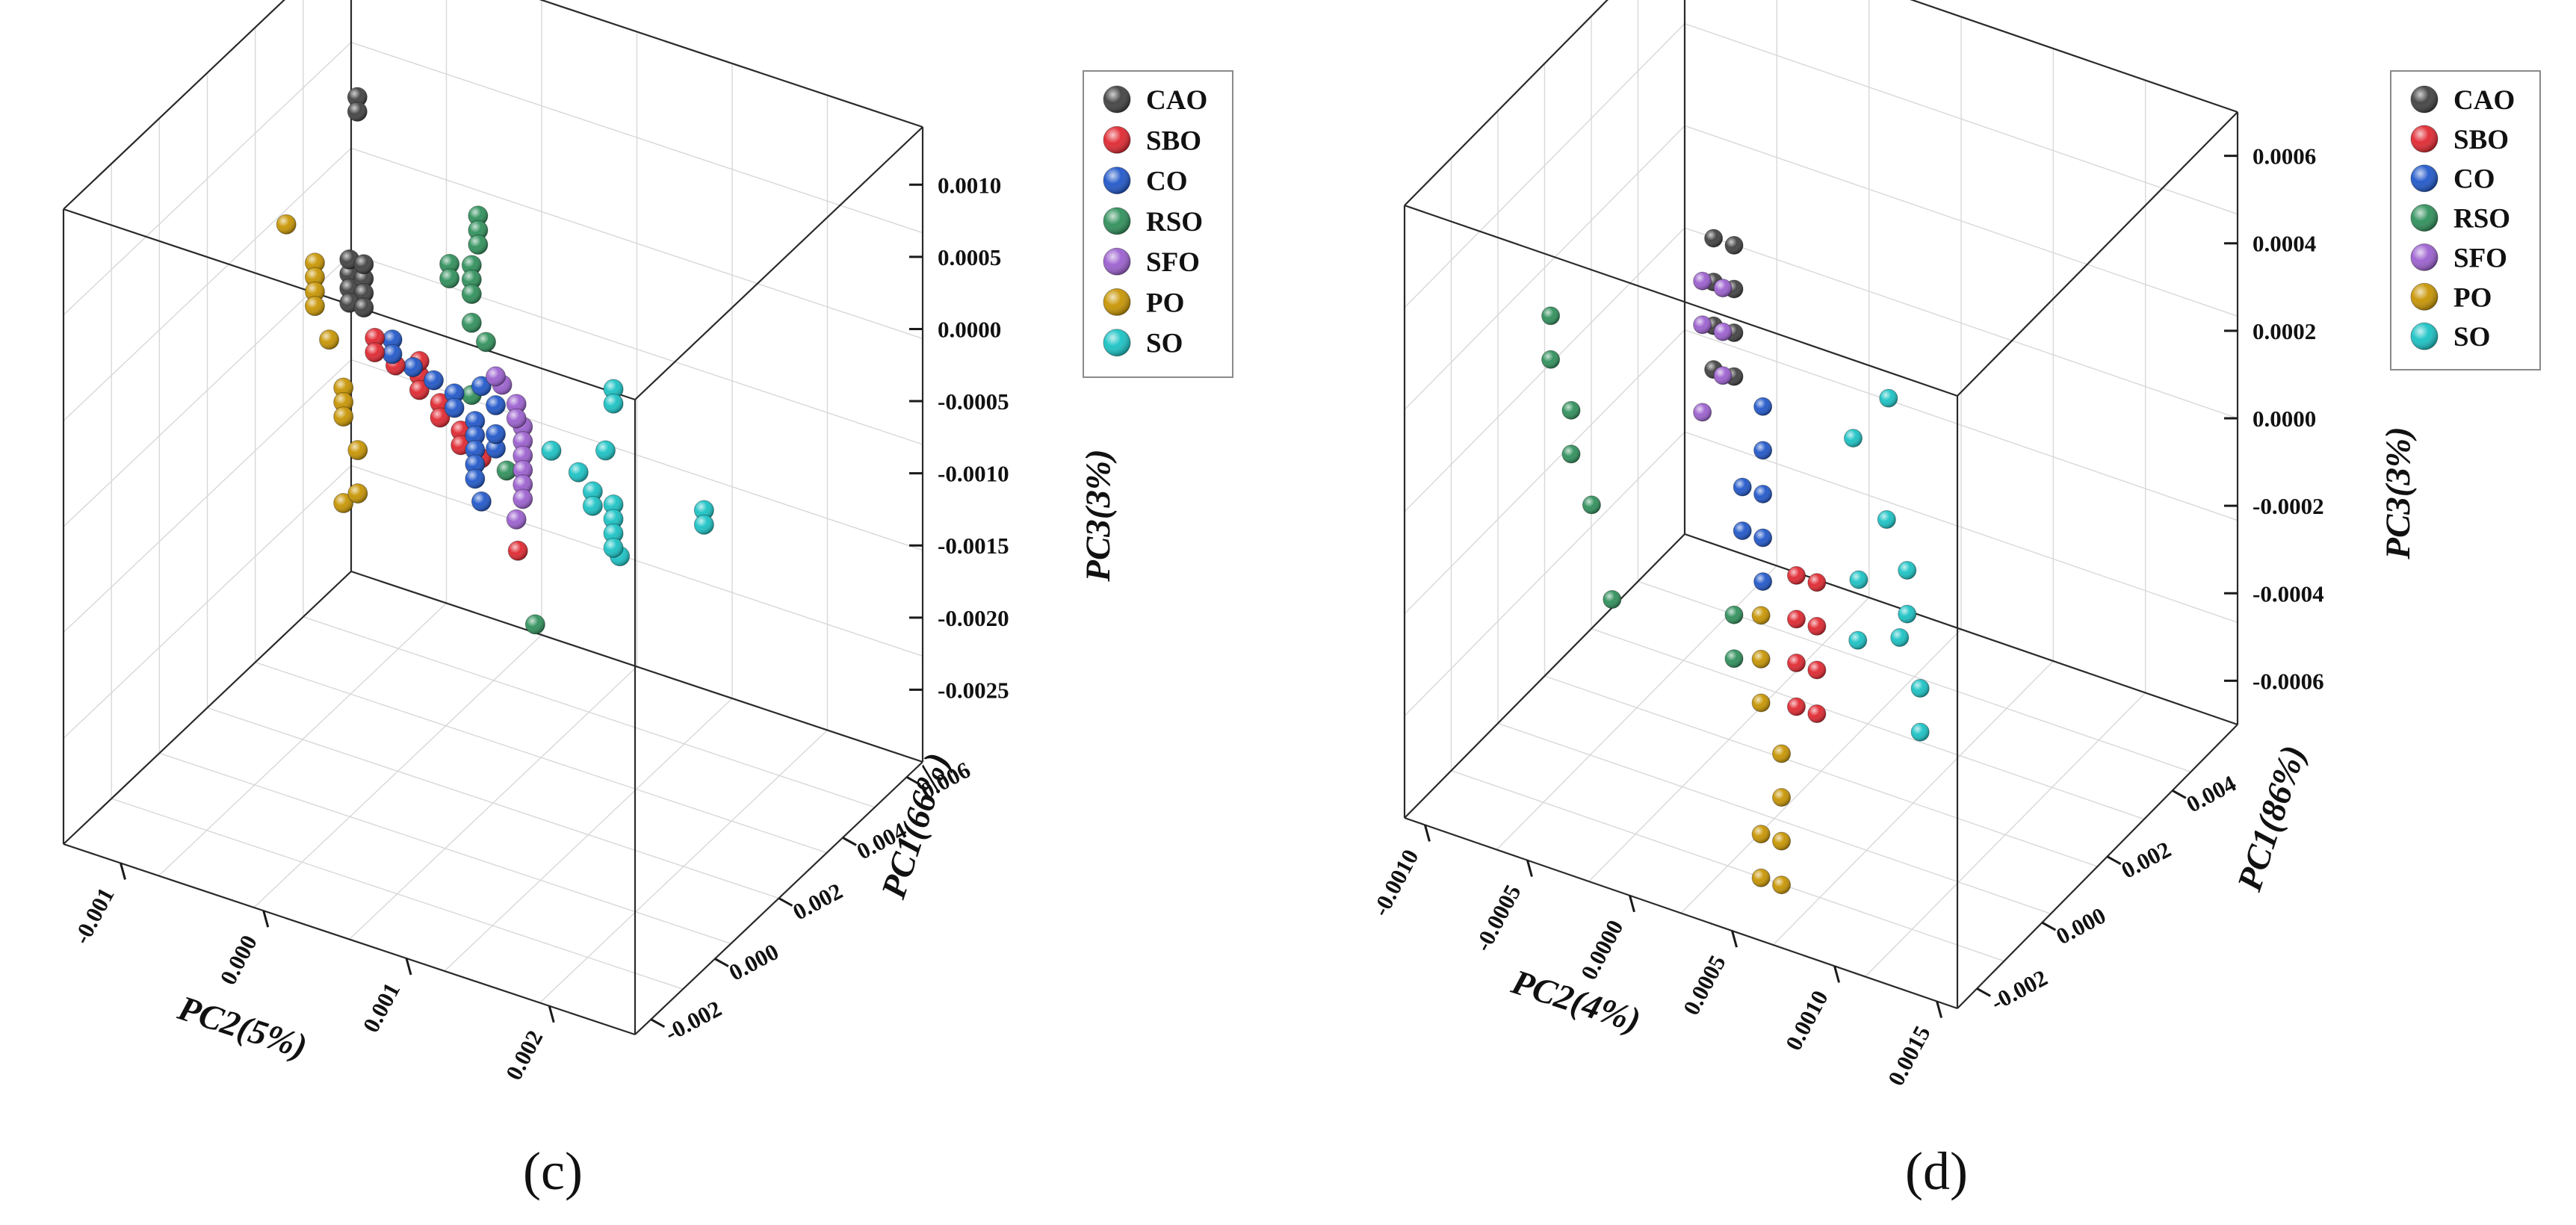 Image resolution: width=2576 pixels, height=1225 pixels. Describe the element at coordinates (1395, 883) in the screenshot. I see `x-tick-label: -0.0010` at that location.